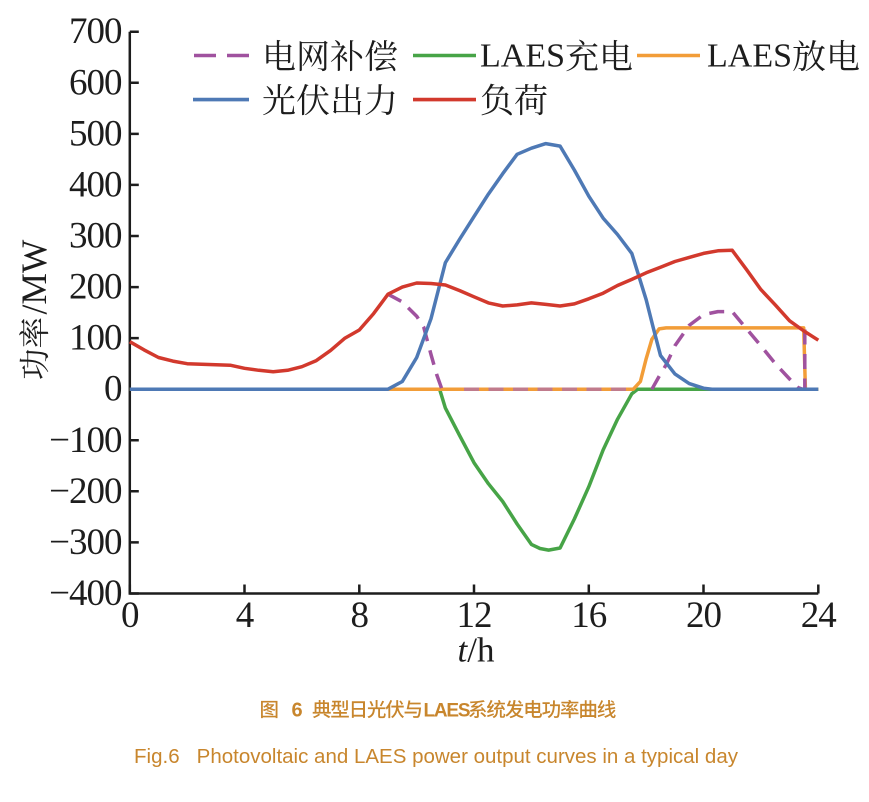  What do you see at coordinates (95, 287) in the screenshot?
I see `svg-text: 200` at bounding box center [95, 287].